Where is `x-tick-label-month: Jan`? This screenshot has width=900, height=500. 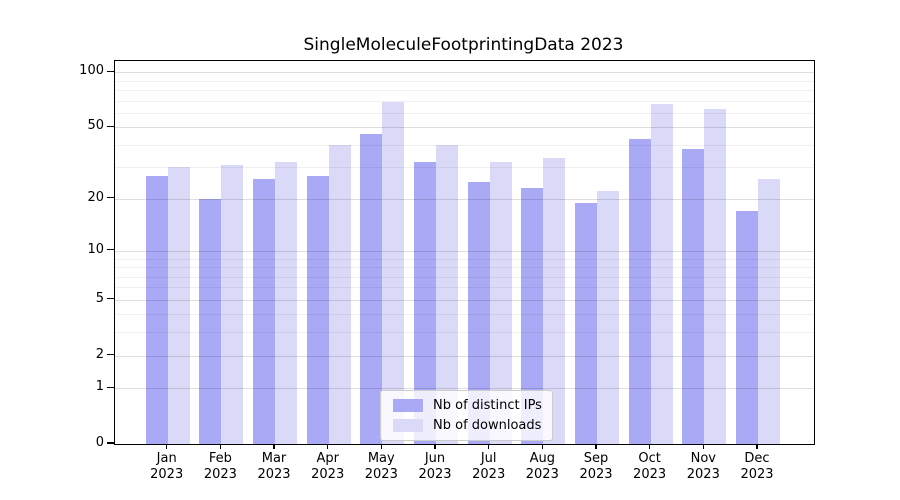
x-tick-label-month: Jan is located at coordinates (166, 458).